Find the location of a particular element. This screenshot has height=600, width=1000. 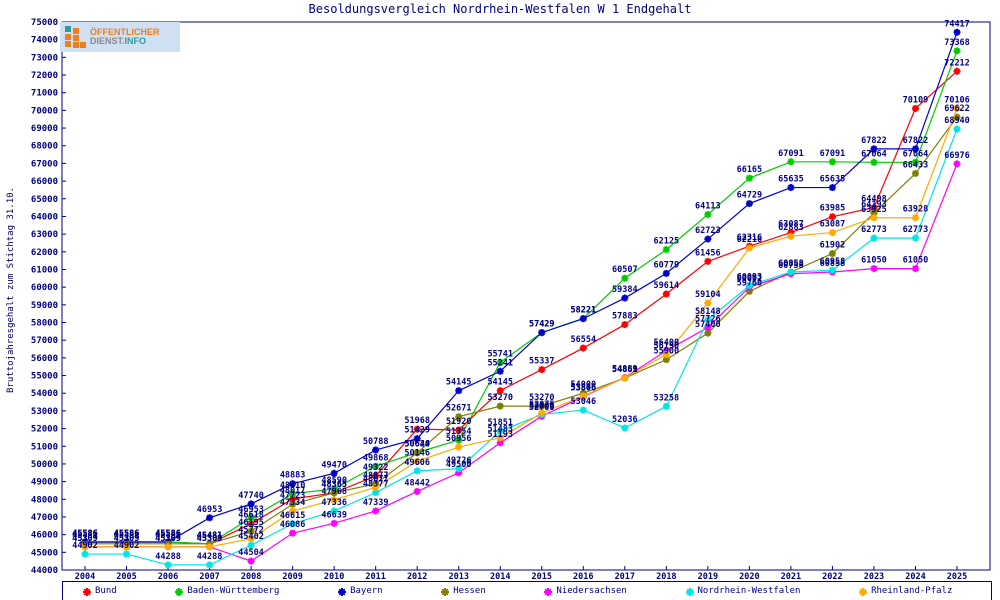

data-label-Baden-Württemberg: 60507 is located at coordinates (625, 270).